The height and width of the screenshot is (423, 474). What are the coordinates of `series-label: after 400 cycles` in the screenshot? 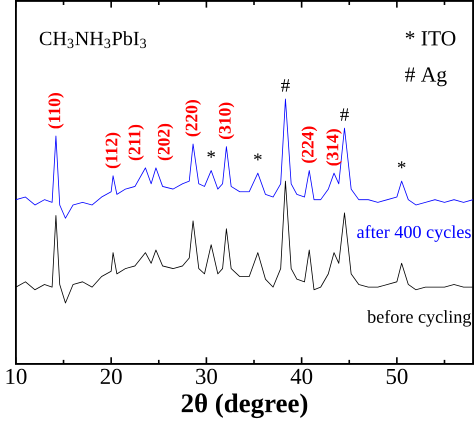 It's located at (414, 233).